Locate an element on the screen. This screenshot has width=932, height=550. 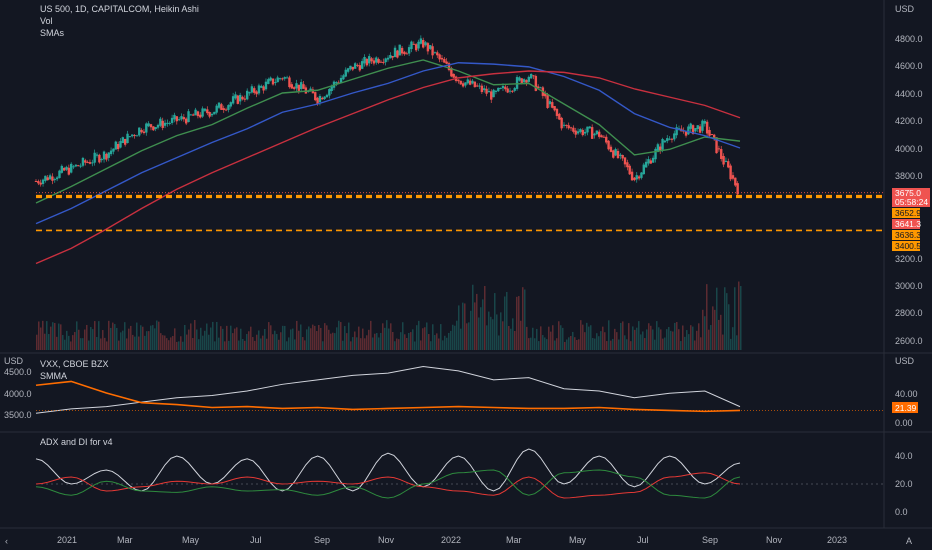
smma-line is located at coordinates (388, 396).